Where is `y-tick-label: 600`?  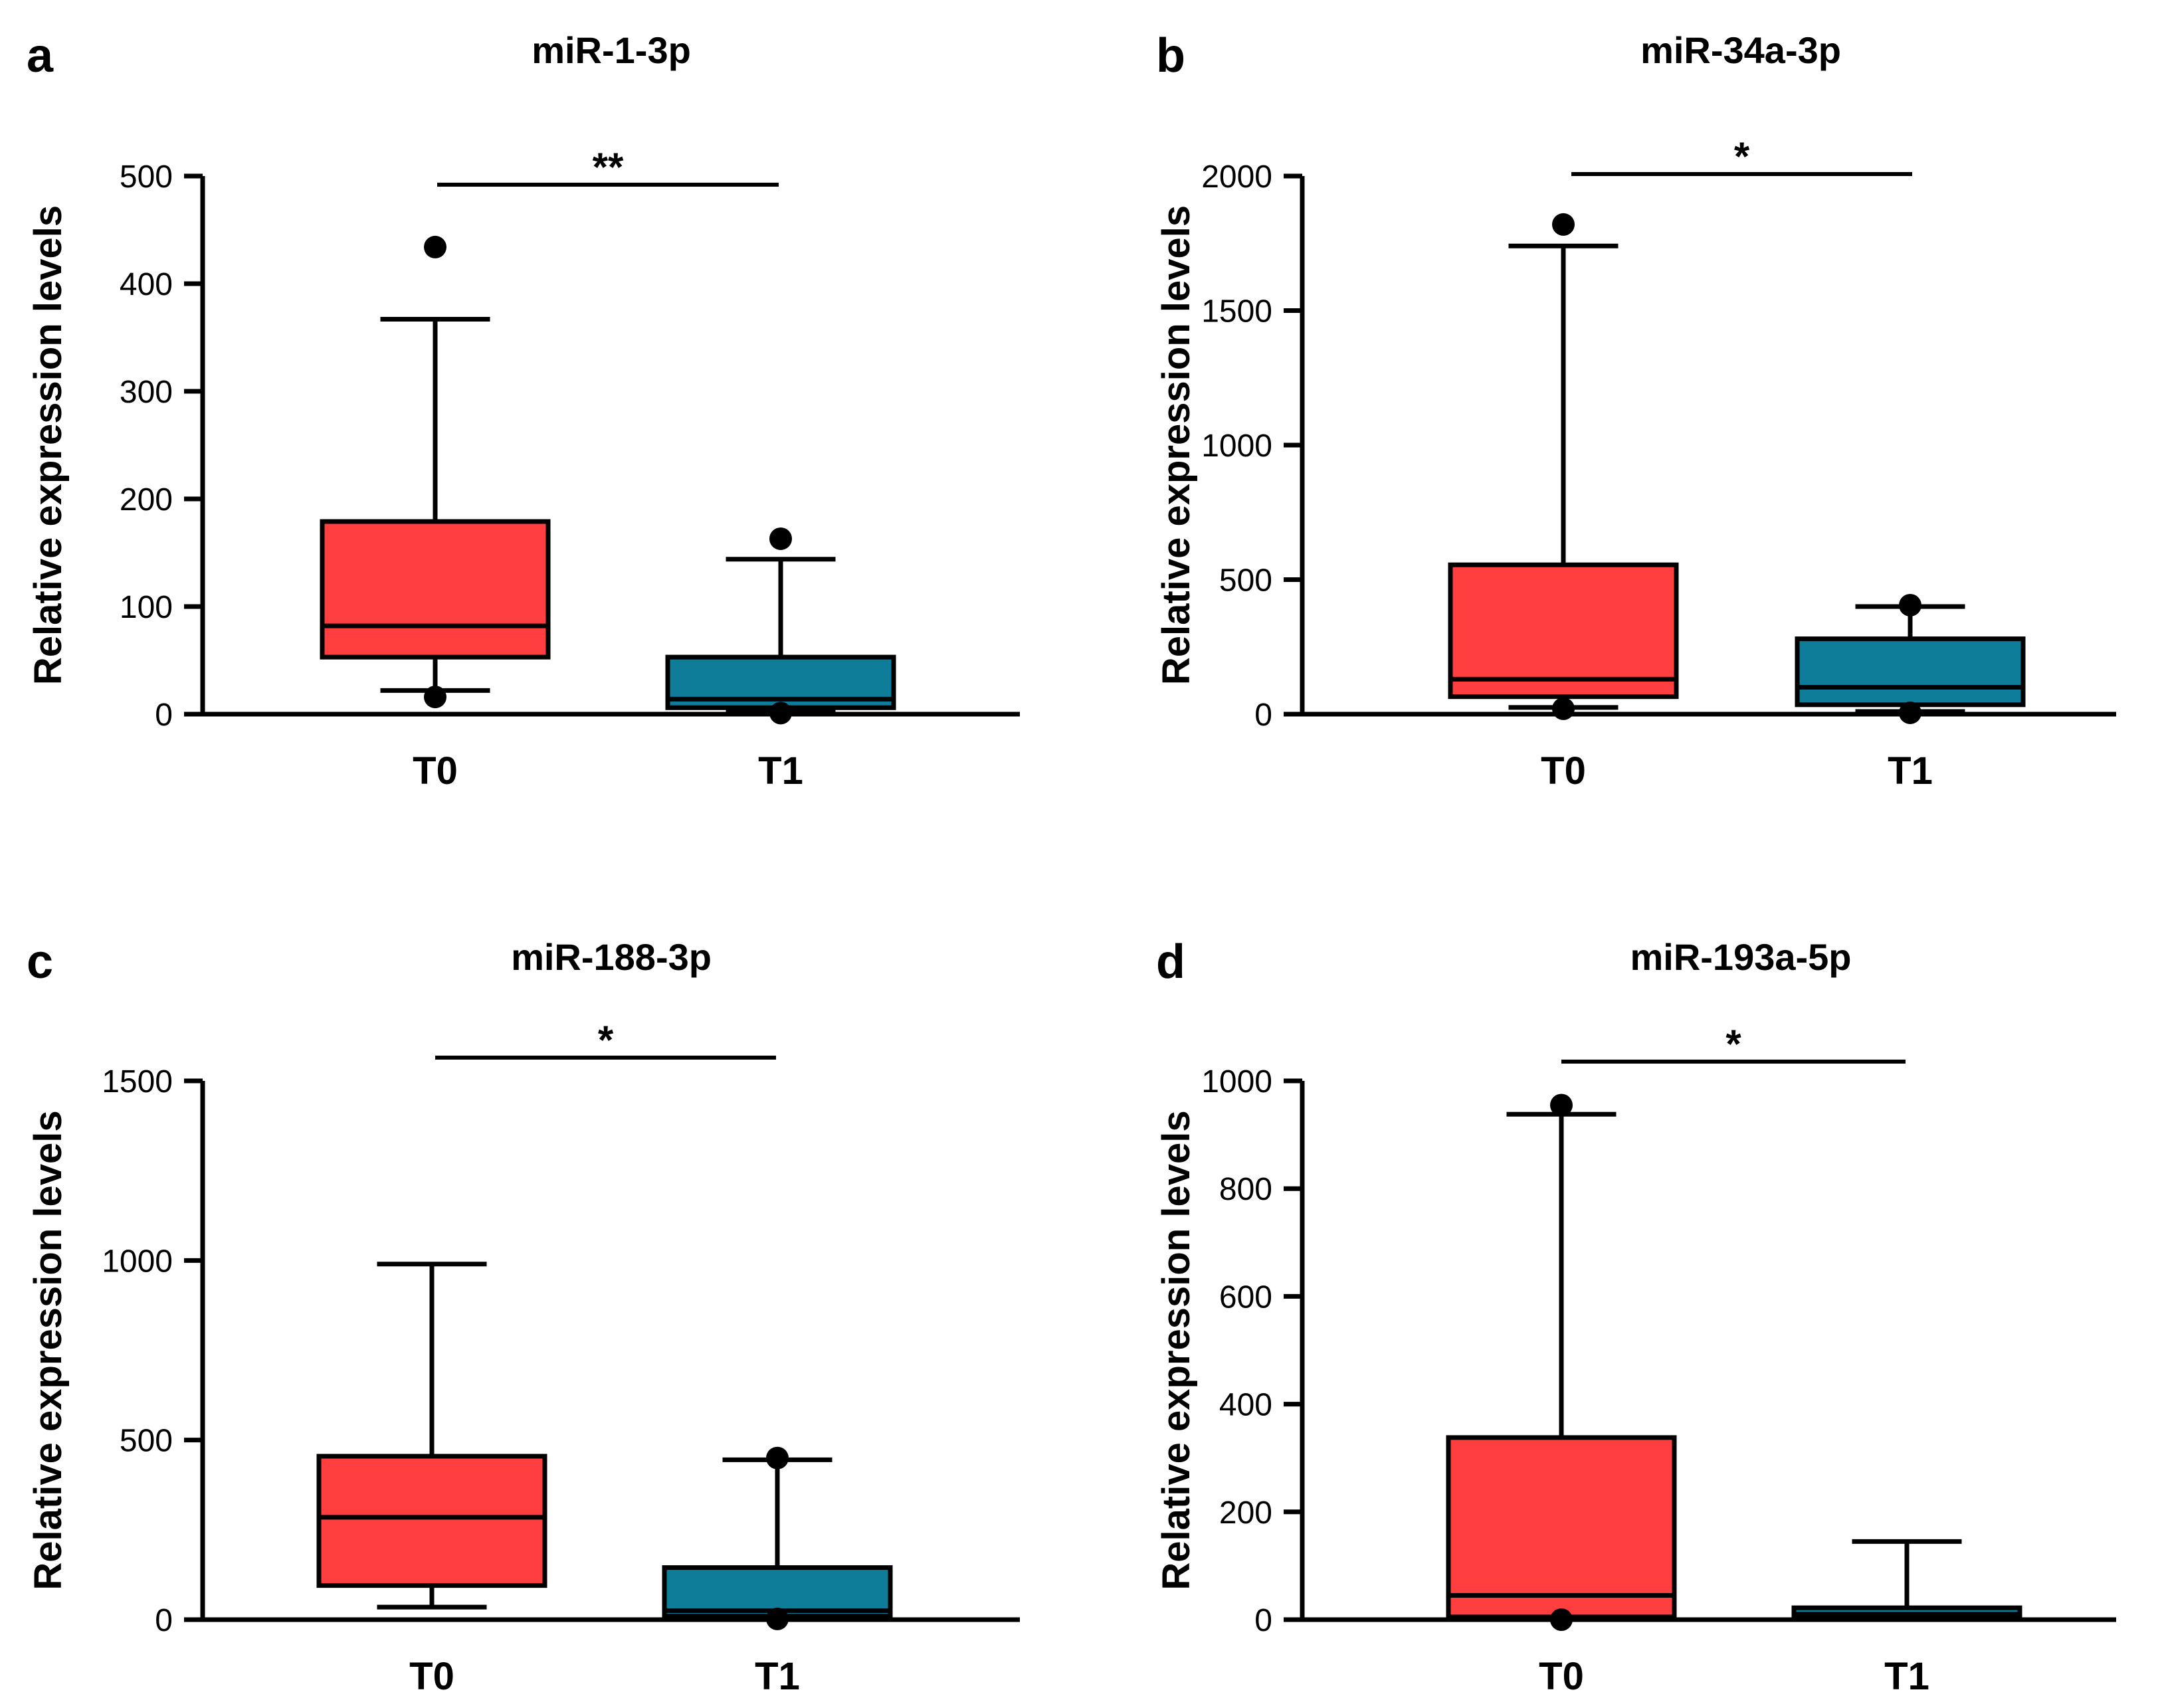
y-tick-label: 600 is located at coordinates (1245, 1298).